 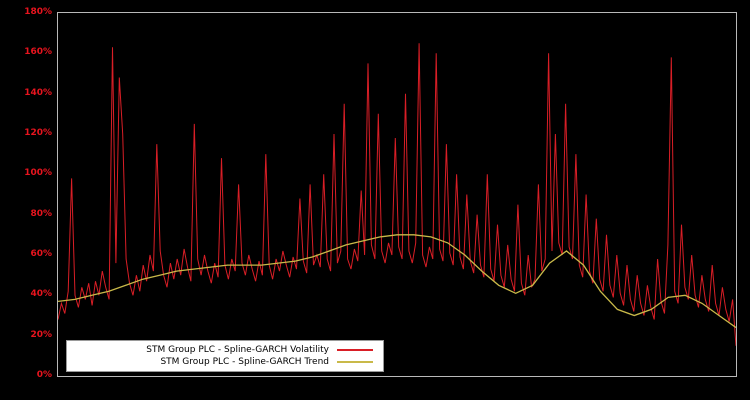 I want to click on y-axis-tick-label: 140%, so click(x=38, y=92).